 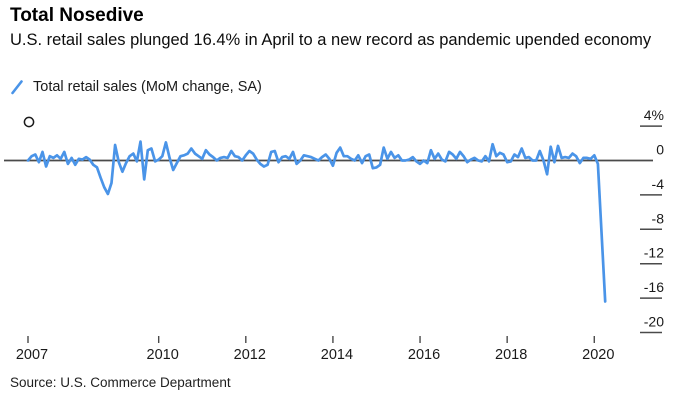 I want to click on x-axis-label: 2010, so click(x=163, y=355).